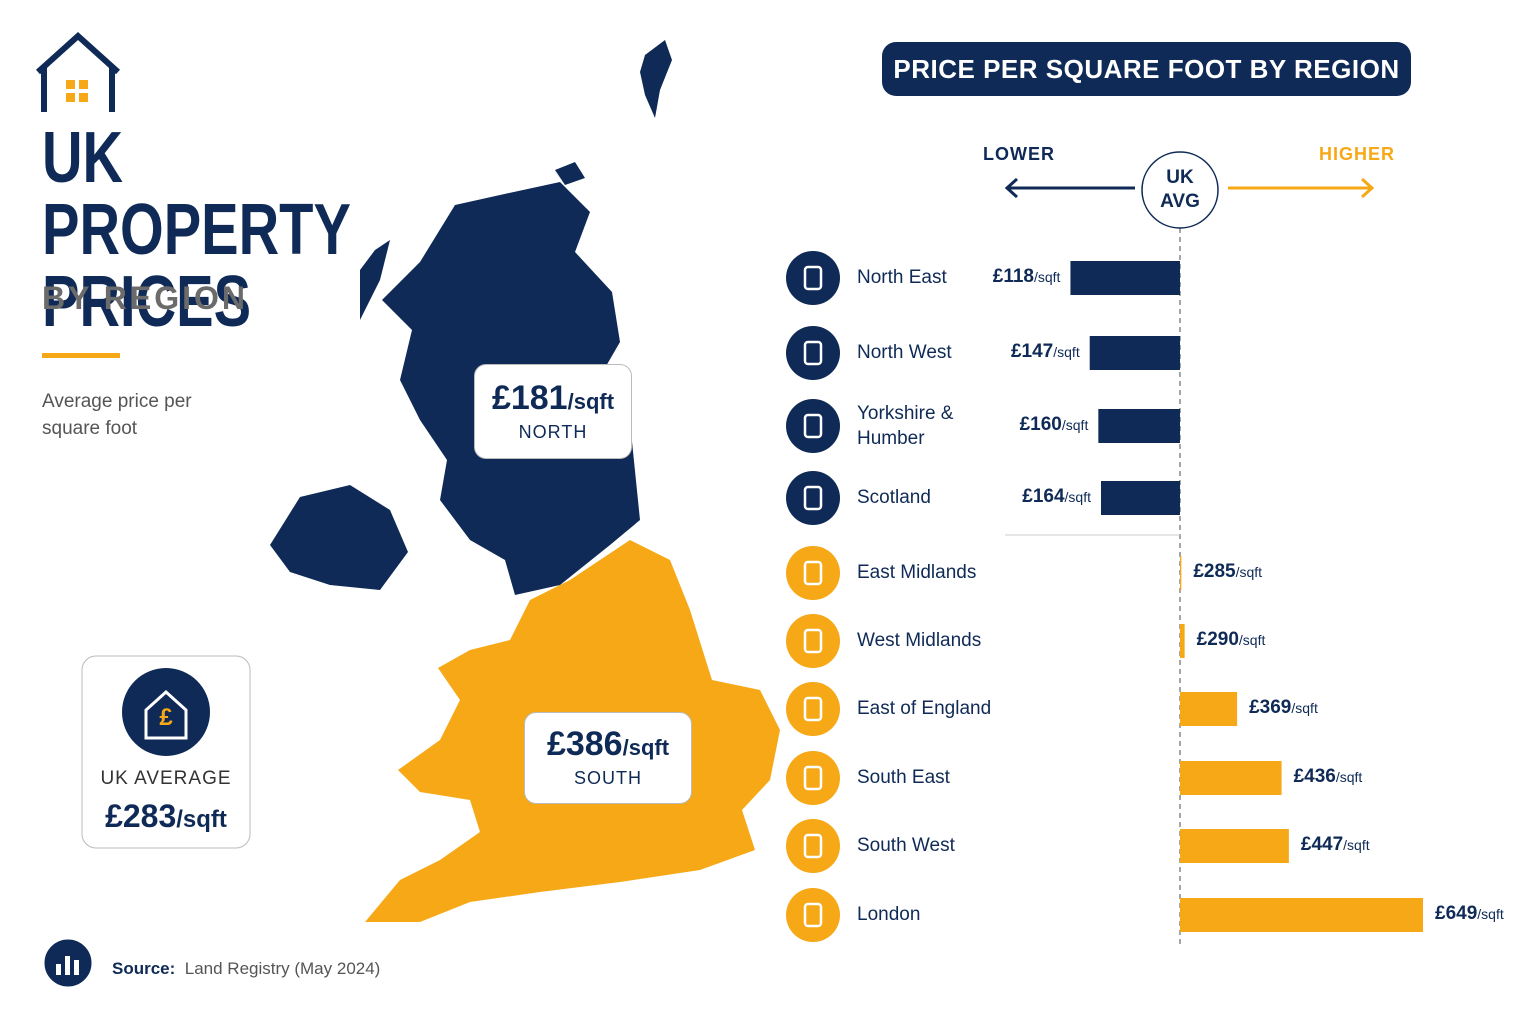  What do you see at coordinates (67, 965) in the screenshot?
I see `source-icon-bars` at bounding box center [67, 965].